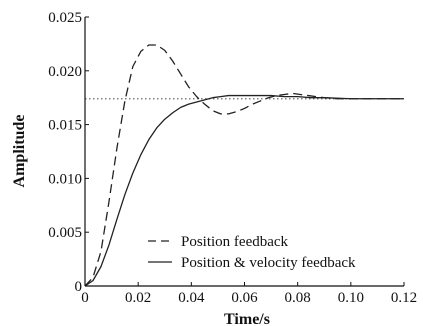  I want to click on x-axis-label: Time/s, so click(247, 318).